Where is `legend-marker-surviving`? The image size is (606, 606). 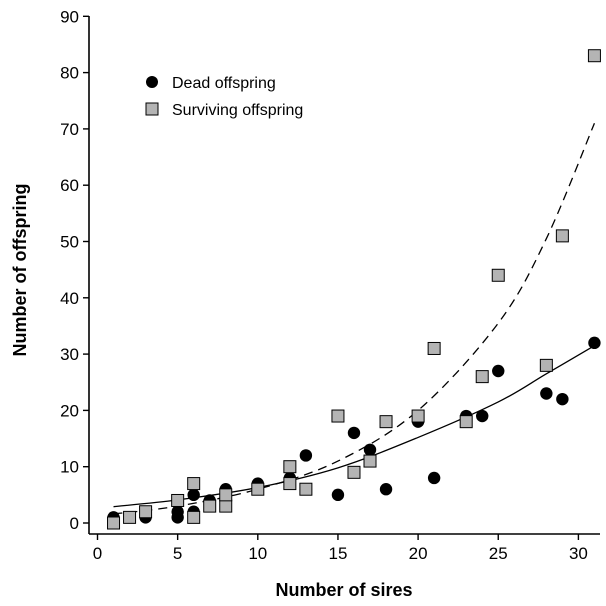 legend-marker-surviving is located at coordinates (152, 109).